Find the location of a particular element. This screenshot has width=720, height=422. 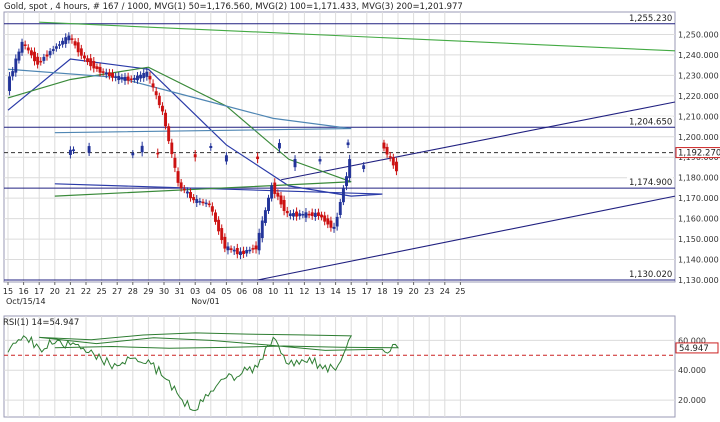

time-tick-label: 21 is located at coordinates (70, 291).